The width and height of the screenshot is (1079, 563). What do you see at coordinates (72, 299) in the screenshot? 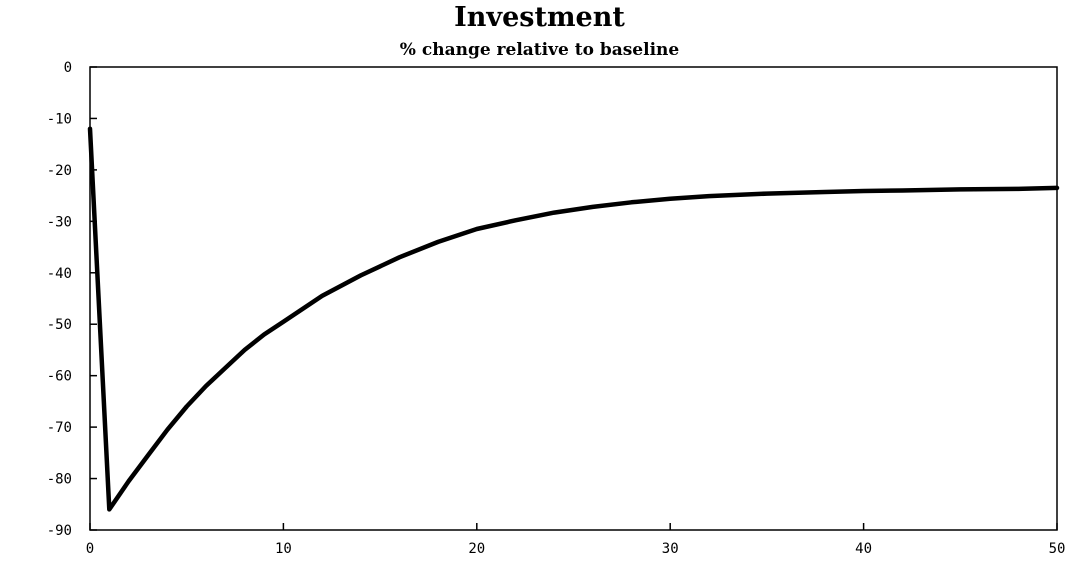
I see `y-axis: 0 -10 -20 -30 -40 -50 -60 -70 -80 -90` at bounding box center [72, 299].